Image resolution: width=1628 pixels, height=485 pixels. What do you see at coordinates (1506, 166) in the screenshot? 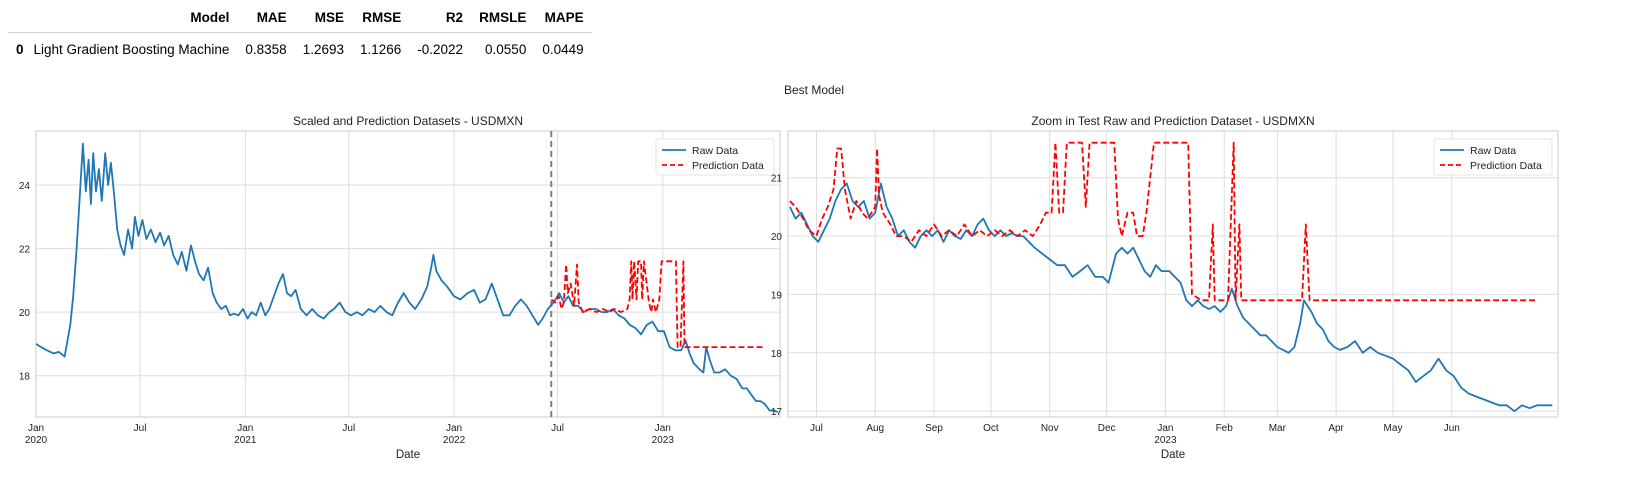
I see `chart1-legend-label: Prediction Data` at bounding box center [1506, 166].